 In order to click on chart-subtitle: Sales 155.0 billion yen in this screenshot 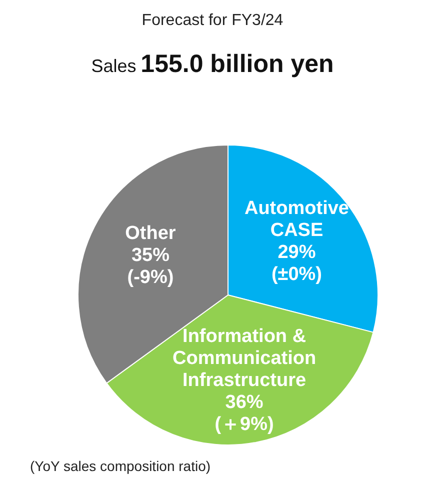, I will do `click(212, 64)`.